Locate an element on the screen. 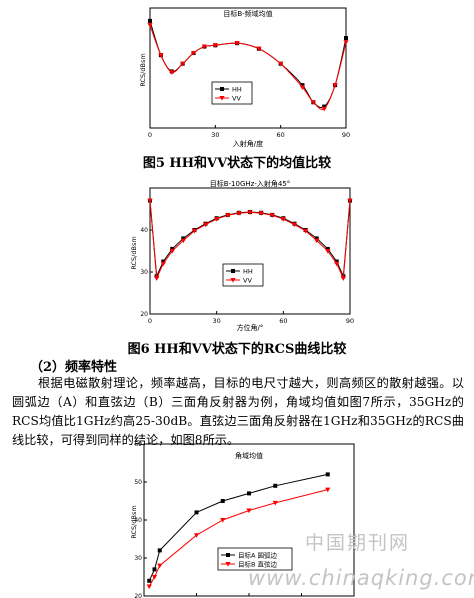  chart-title: 目标B-10GHz-入射角45° is located at coordinates (250, 183).